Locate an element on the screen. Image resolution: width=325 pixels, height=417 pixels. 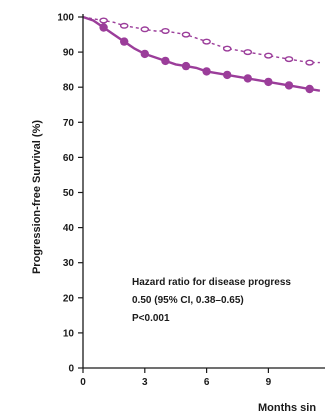
y-tick-label-70: 70 is located at coordinates (69, 123).